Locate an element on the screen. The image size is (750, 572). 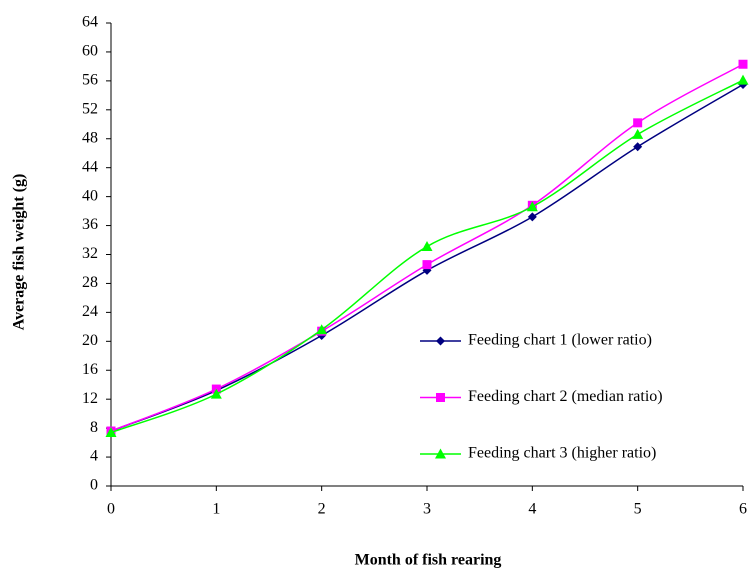
y-tick-label: 24 is located at coordinates (90, 311).